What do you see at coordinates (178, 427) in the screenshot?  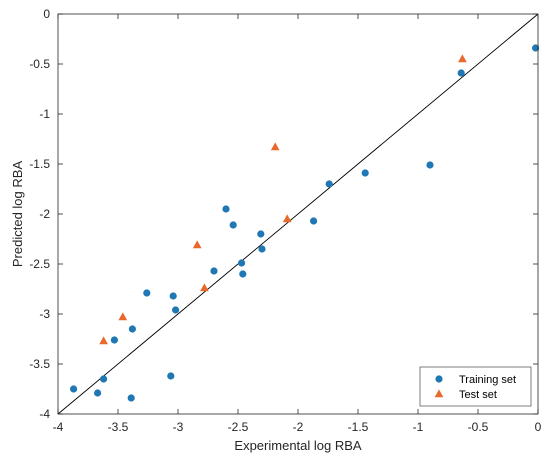 I see `x-tick-label: -3` at bounding box center [178, 427].